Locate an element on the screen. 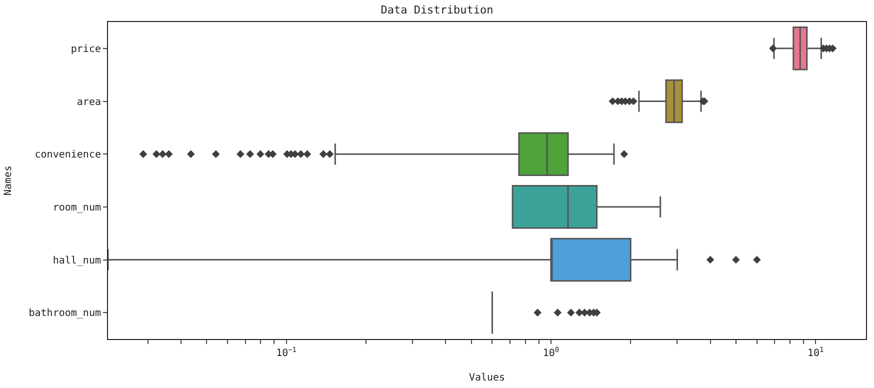 Image resolution: width=874 pixels, height=388 pixels. y-tick-label: room_num is located at coordinates (76, 208).